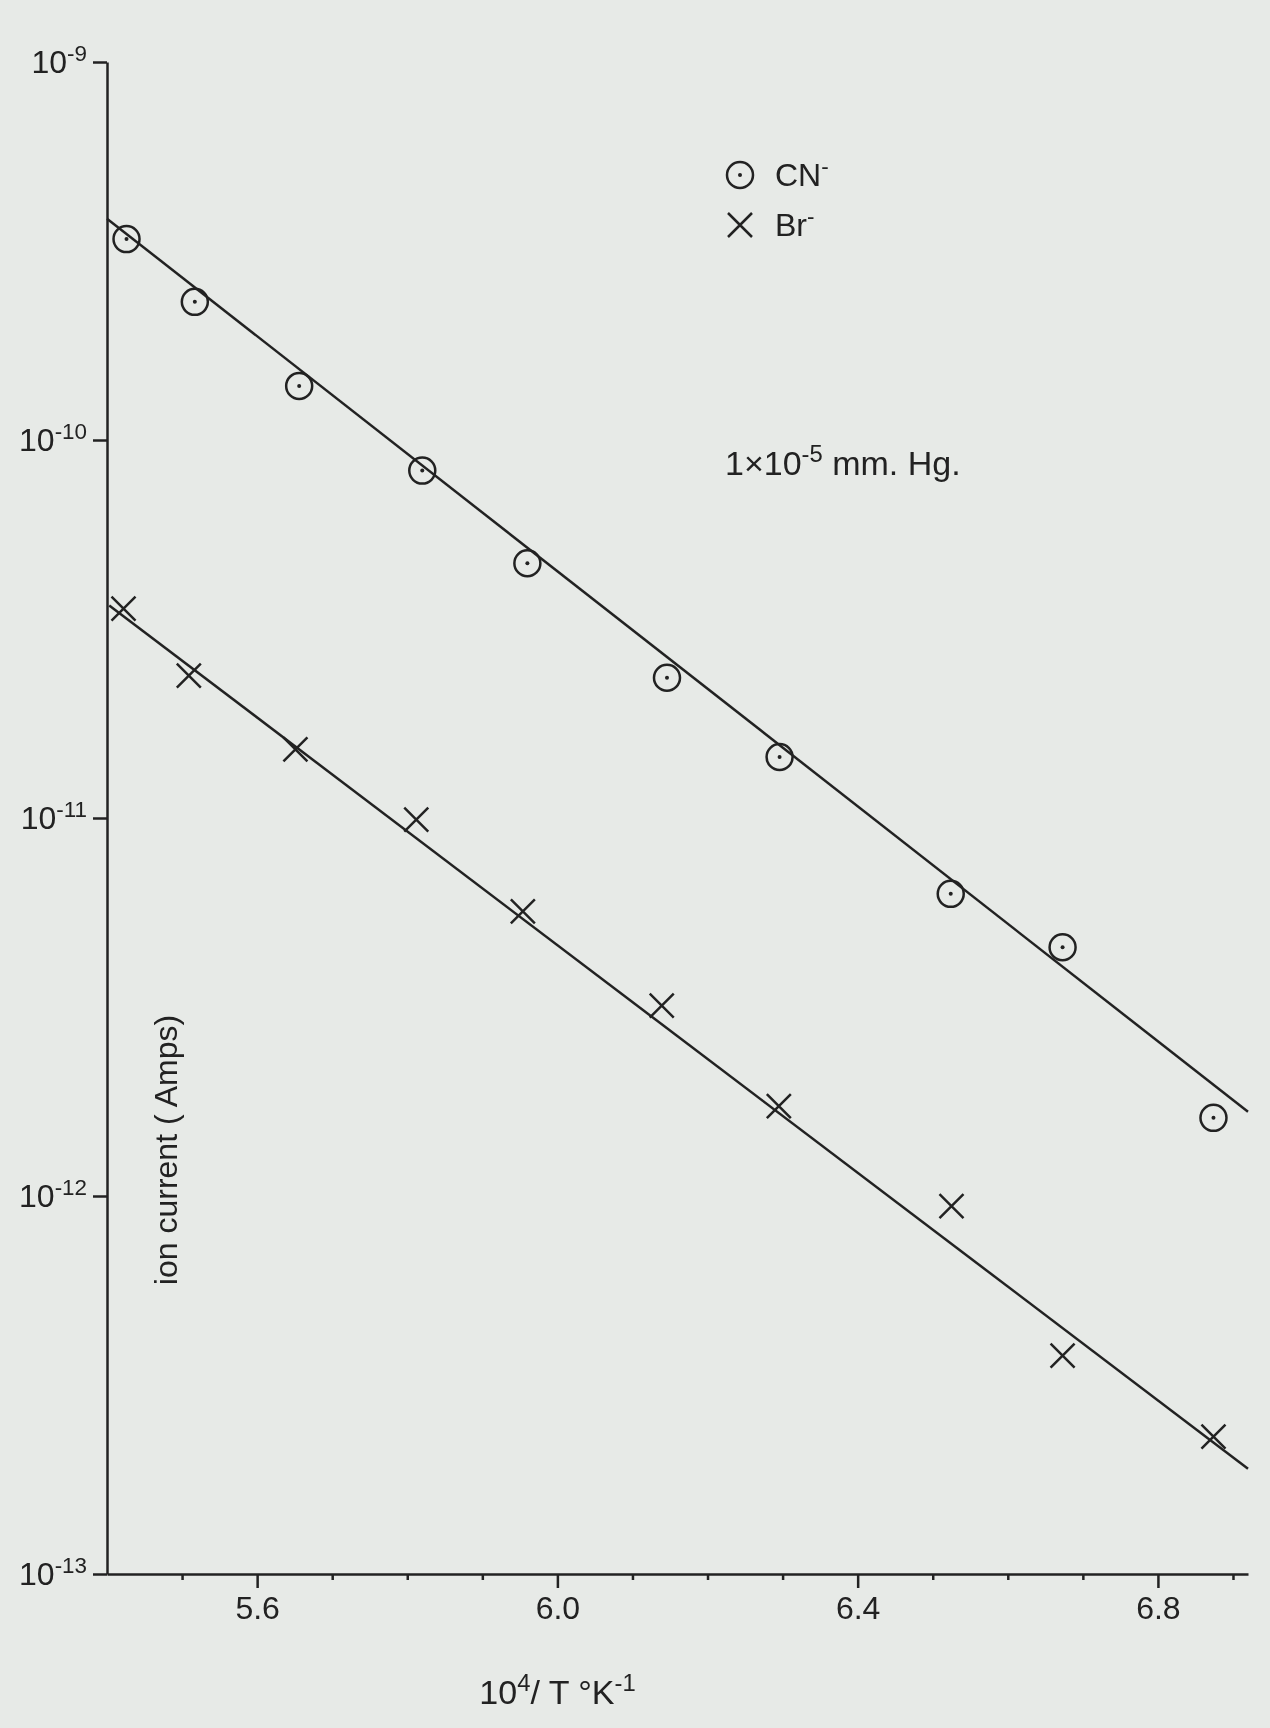 The height and width of the screenshot is (1728, 1270). Describe the element at coordinates (558, 1607) in the screenshot. I see `x-tick-label: 6.0` at that location.